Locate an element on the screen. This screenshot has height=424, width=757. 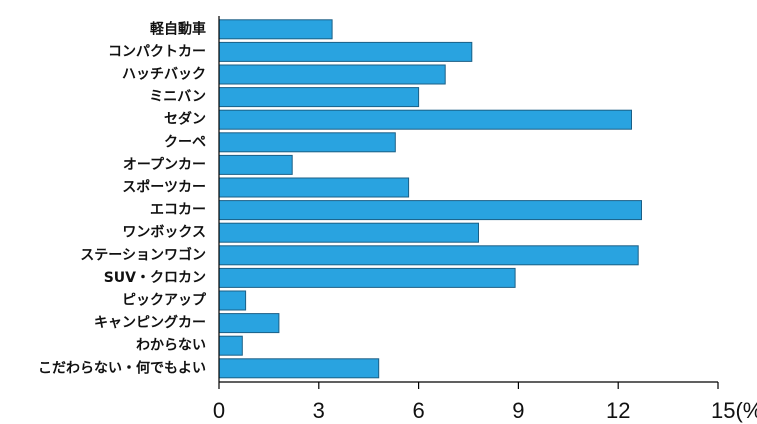
category-label: エコカー is located at coordinates (178, 210).